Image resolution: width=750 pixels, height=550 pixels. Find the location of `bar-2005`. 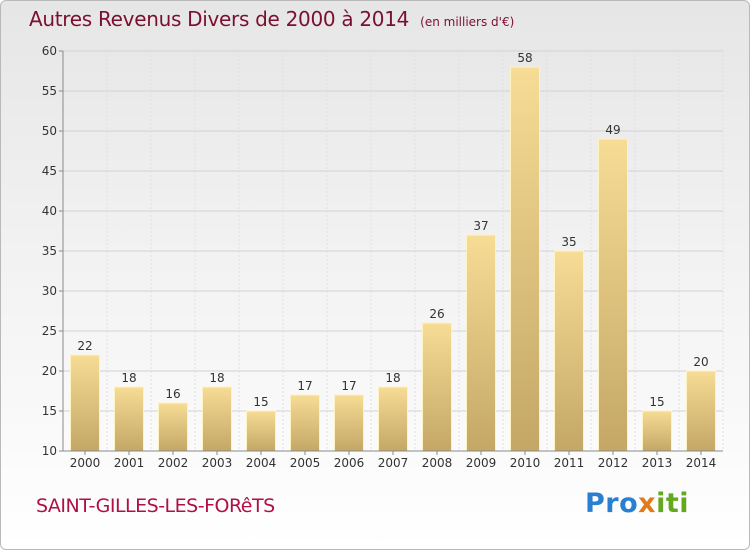

bar-2005 is located at coordinates (305, 423).